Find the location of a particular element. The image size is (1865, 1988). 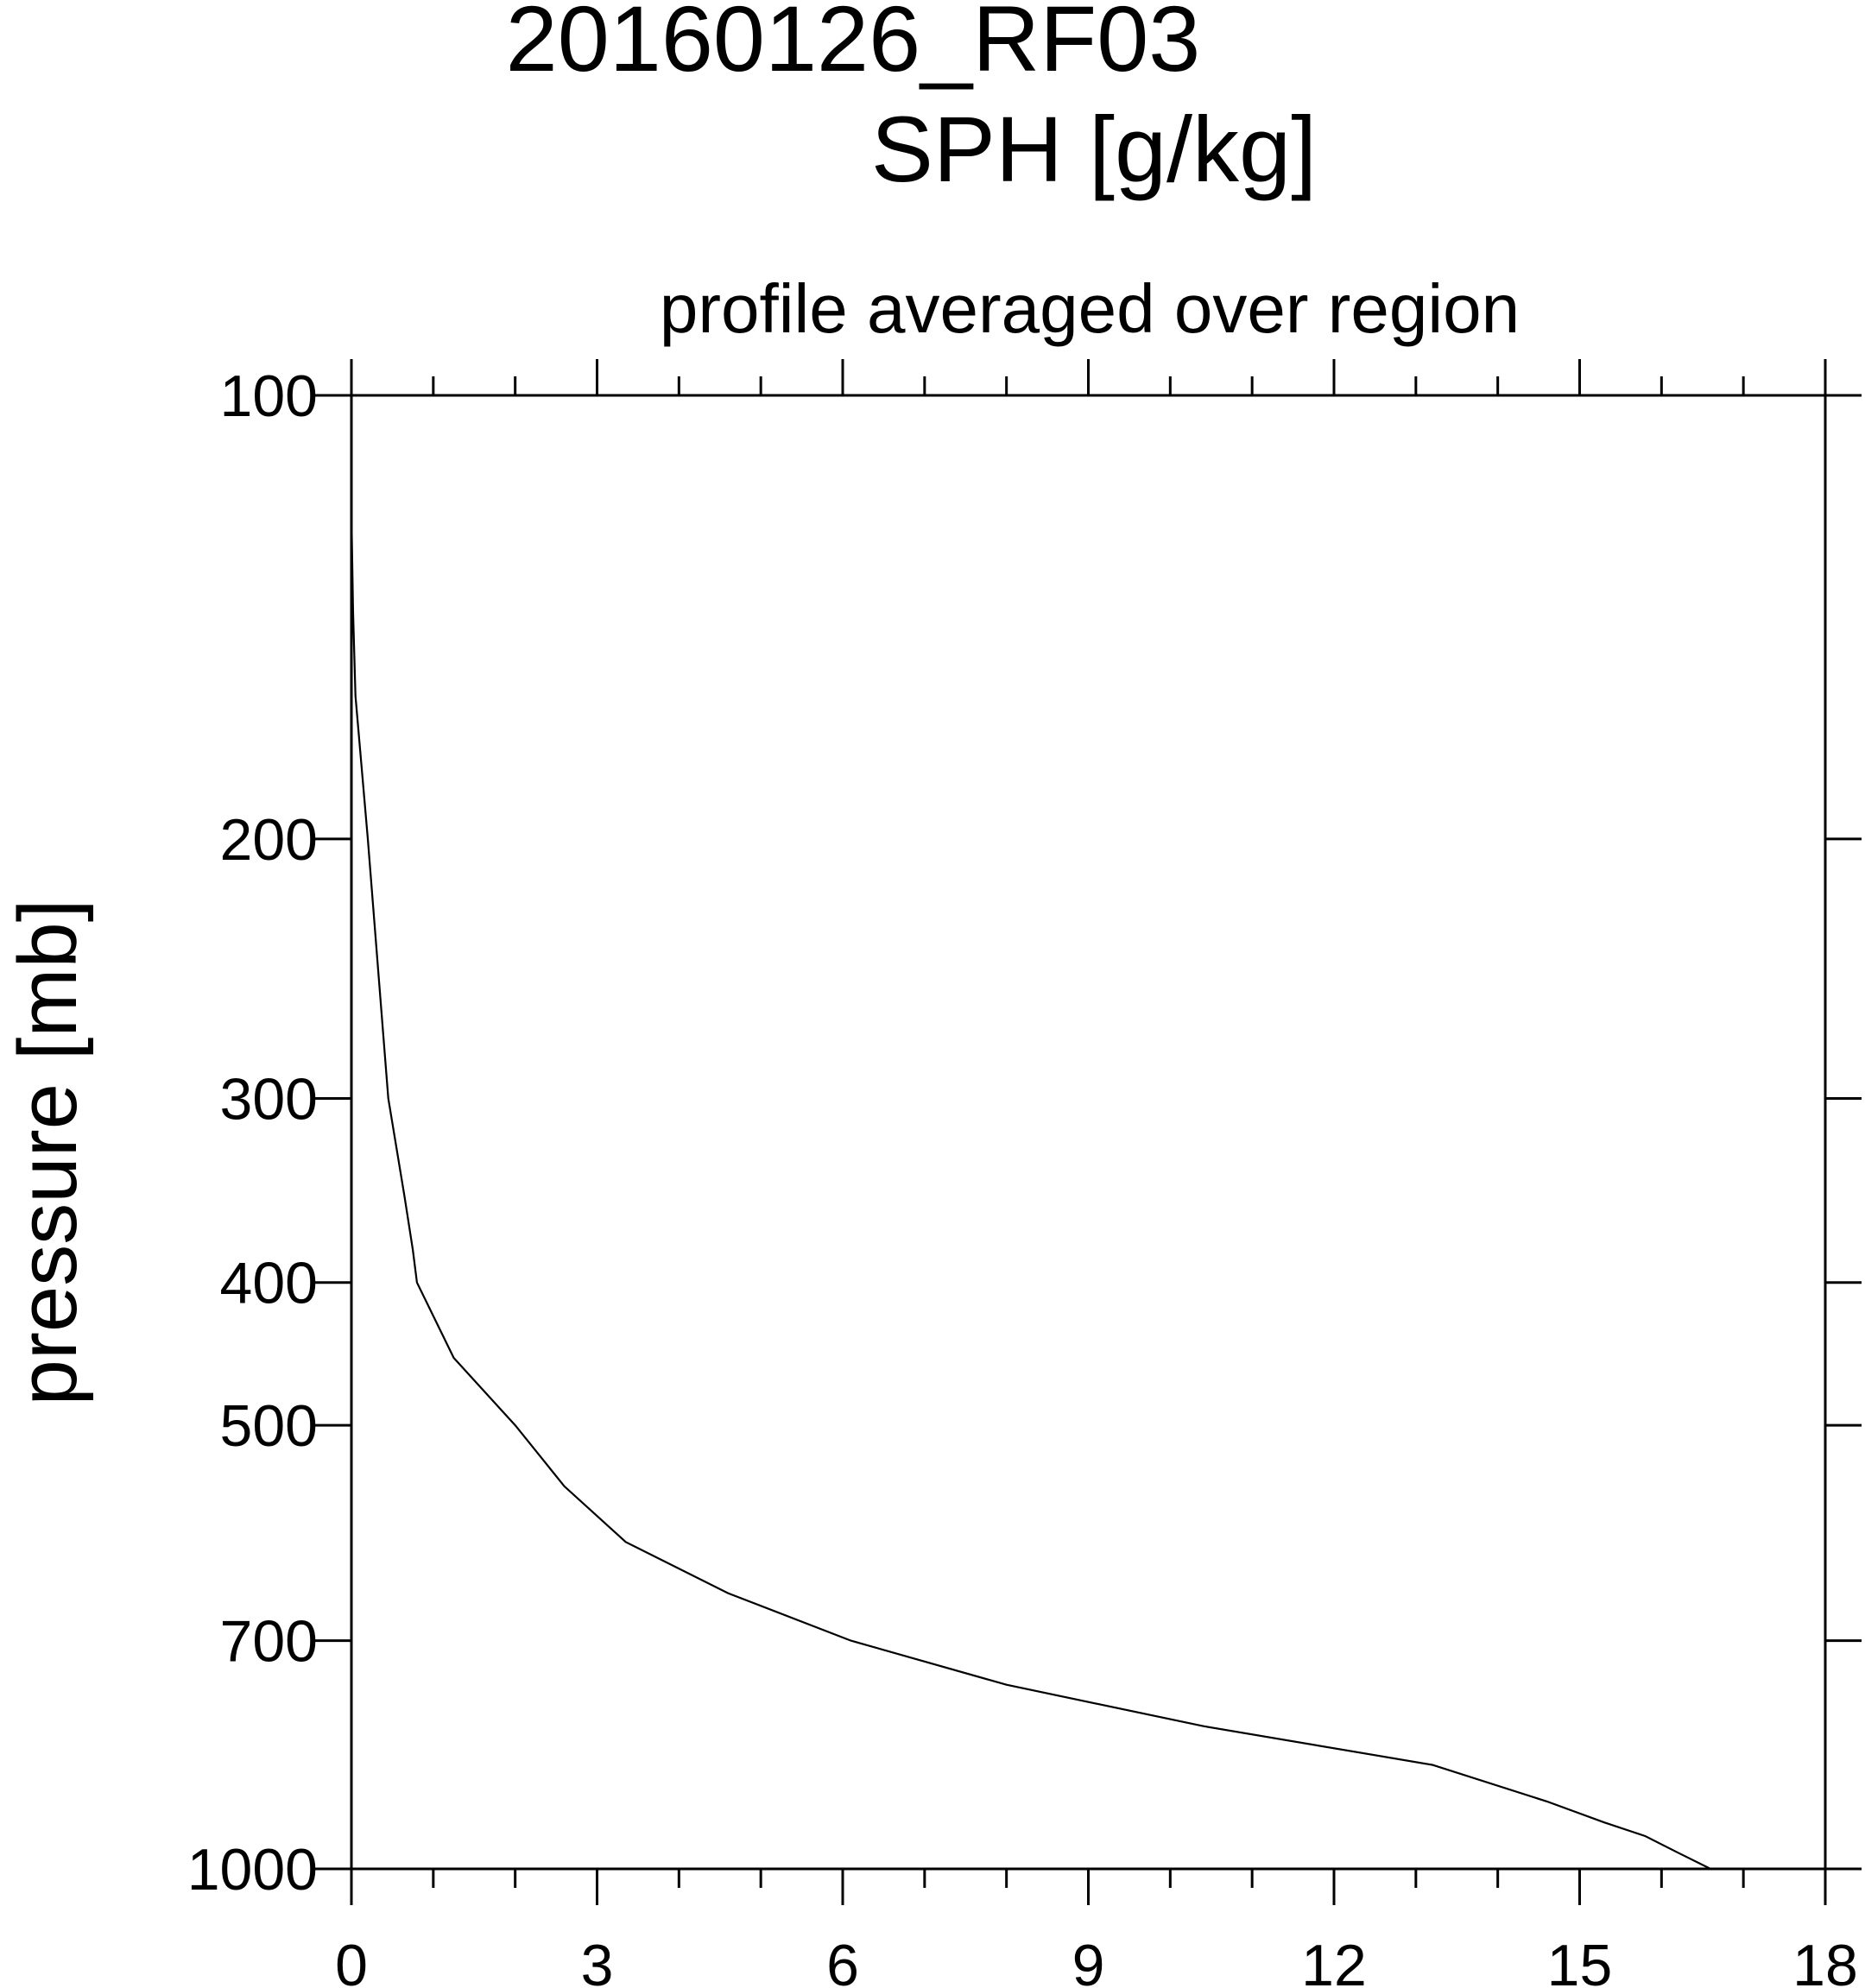

y-axis-label: pressure [mb] is located at coordinates (48, 1152).